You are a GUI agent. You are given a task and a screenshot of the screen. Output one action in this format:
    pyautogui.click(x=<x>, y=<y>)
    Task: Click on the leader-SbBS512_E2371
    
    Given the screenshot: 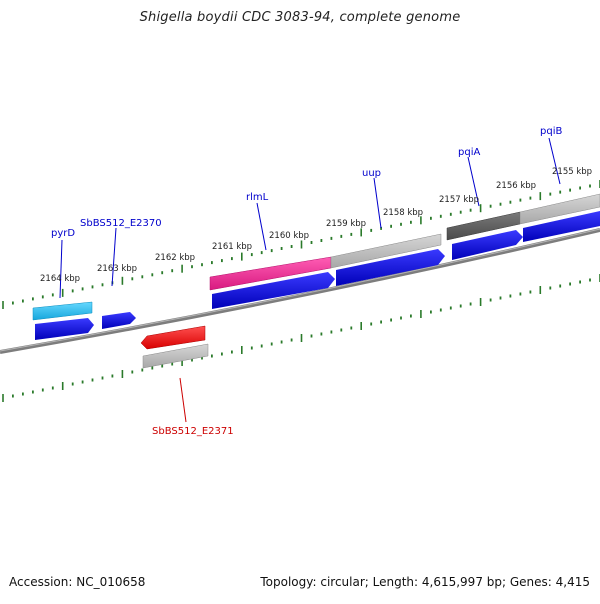 What is the action you would take?
    pyautogui.click(x=183, y=400)
    